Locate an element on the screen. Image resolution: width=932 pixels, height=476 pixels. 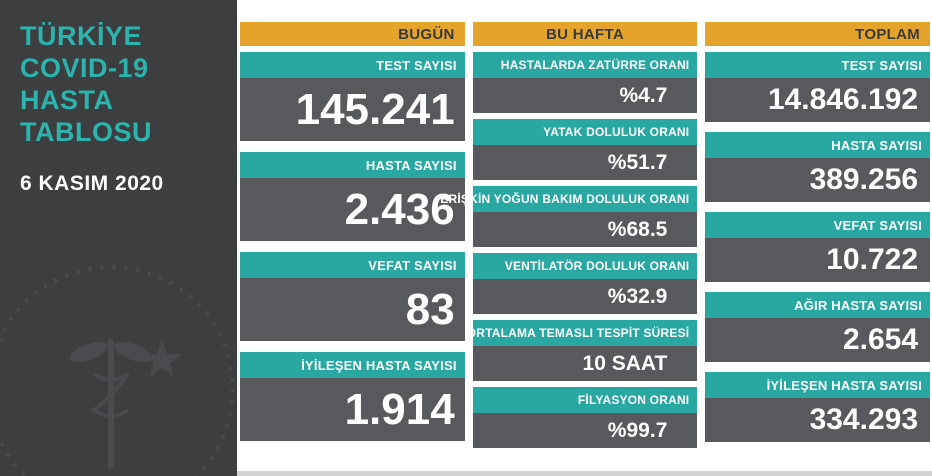
stat-label: YATAK DOLULUK ORANI is located at coordinates (585, 132).